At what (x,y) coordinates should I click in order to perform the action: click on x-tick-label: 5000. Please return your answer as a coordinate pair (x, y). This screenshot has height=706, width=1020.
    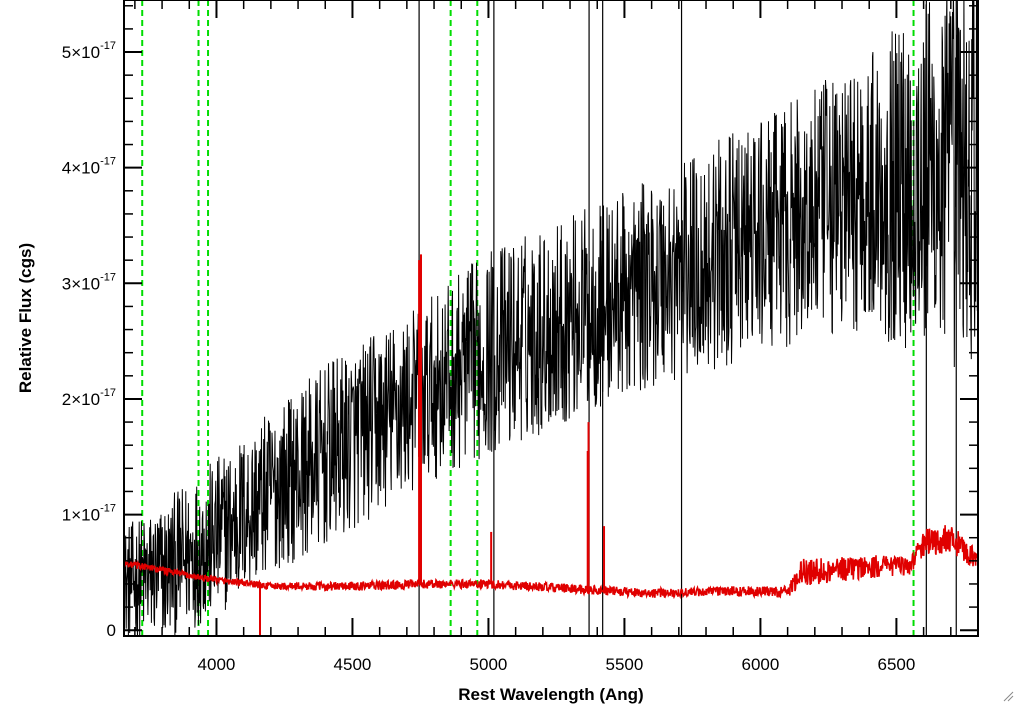
    Looking at the image, I should click on (489, 664).